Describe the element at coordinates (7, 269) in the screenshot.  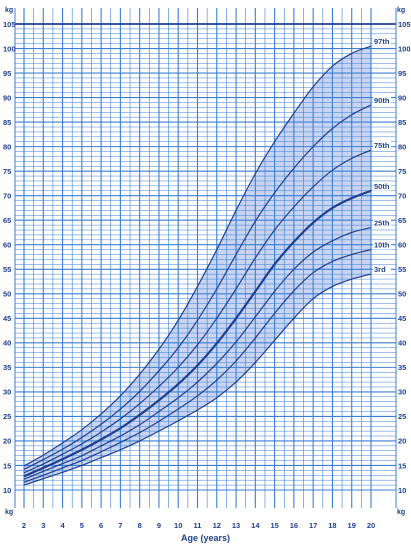
I see `y-tick-left: 55` at that location.